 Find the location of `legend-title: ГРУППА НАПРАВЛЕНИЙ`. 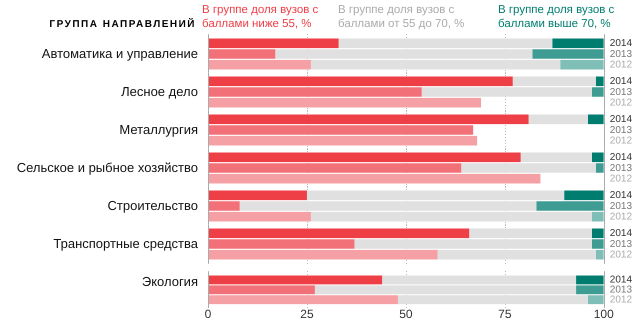

legend-title: ГРУППА НАПРАВЛЕНИЙ is located at coordinates (122, 23).